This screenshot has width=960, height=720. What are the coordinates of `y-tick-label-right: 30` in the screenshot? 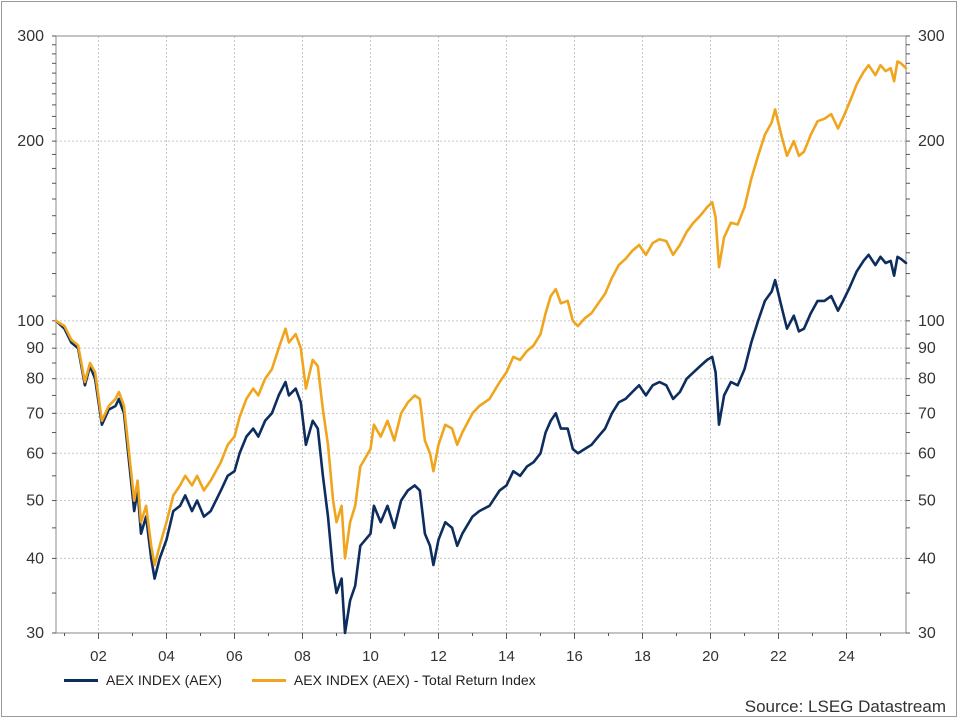 It's located at (927, 633).